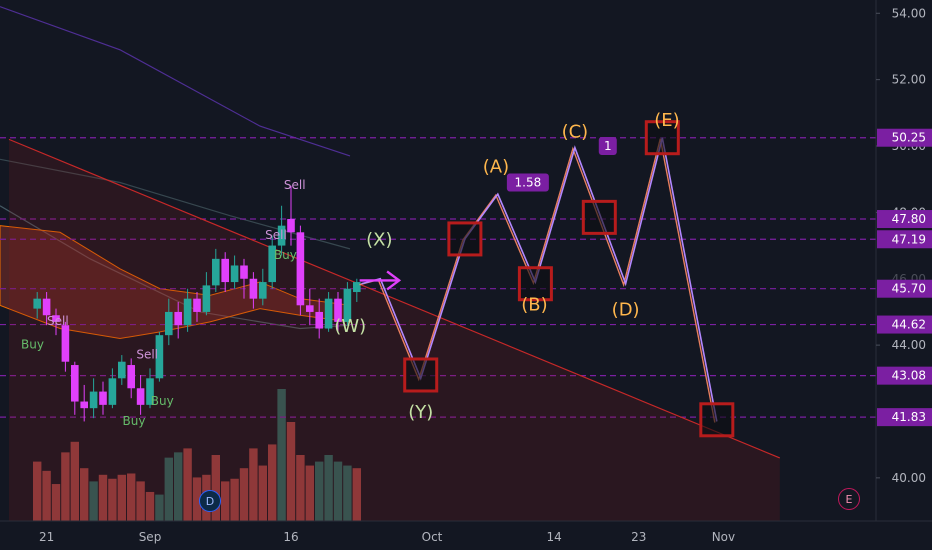 This screenshot has height=550, width=932. What do you see at coordinates (909, 219) in the screenshot?
I see `price-level-tag: 47.80` at bounding box center [909, 219].